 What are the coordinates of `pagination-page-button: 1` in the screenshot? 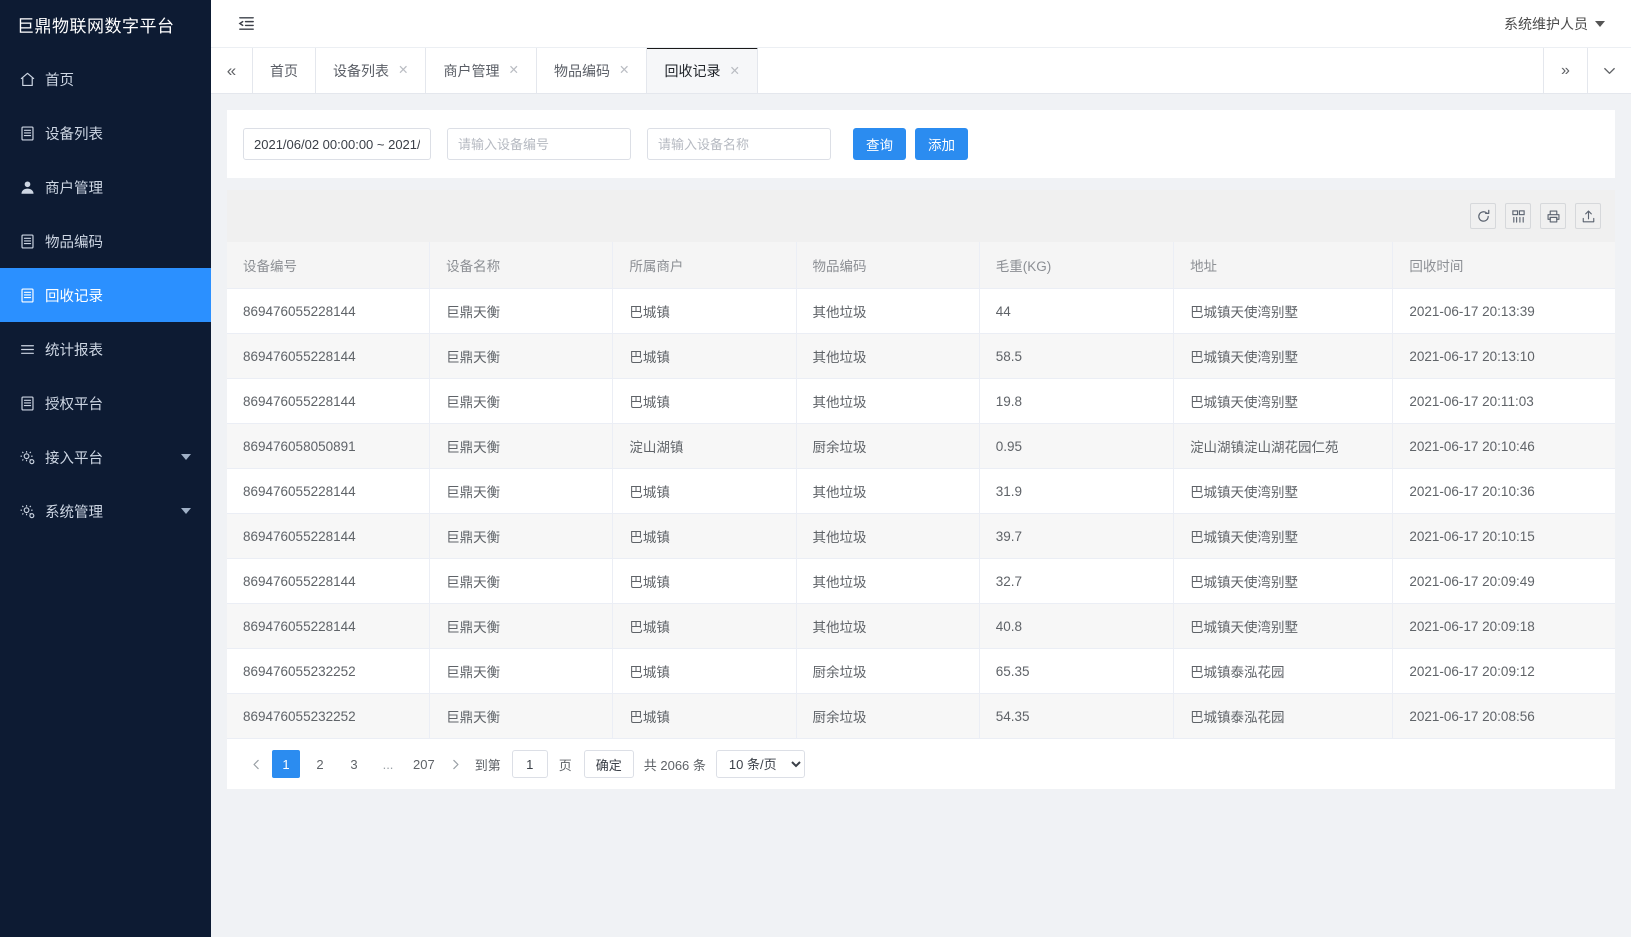 It's located at (286, 764).